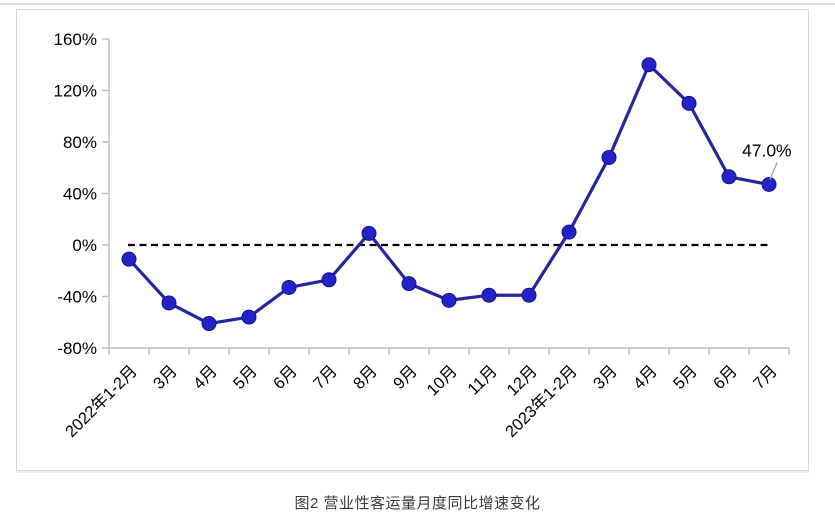  Describe the element at coordinates (417, 503) in the screenshot. I see `chart-caption: 图2 营业性客运量月度同比增速变化` at that location.